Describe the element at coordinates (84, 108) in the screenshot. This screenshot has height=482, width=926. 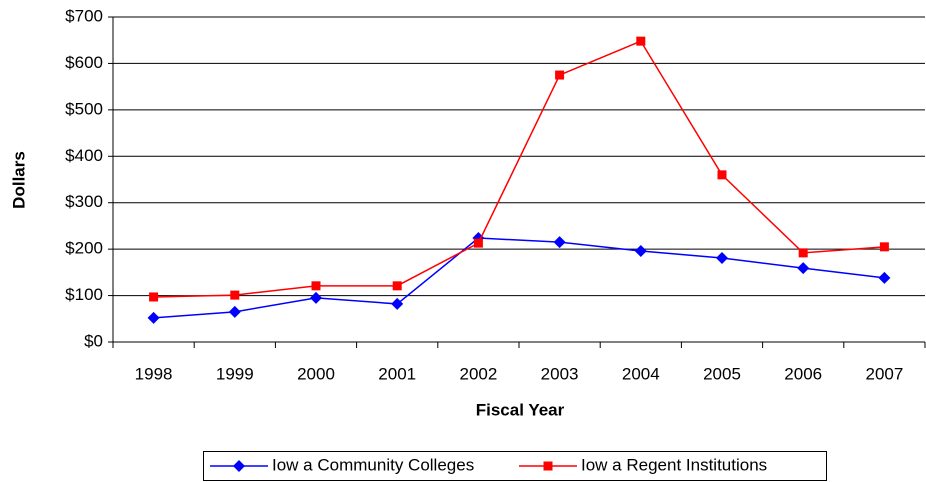
I see `y-tick-label: $500` at that location.